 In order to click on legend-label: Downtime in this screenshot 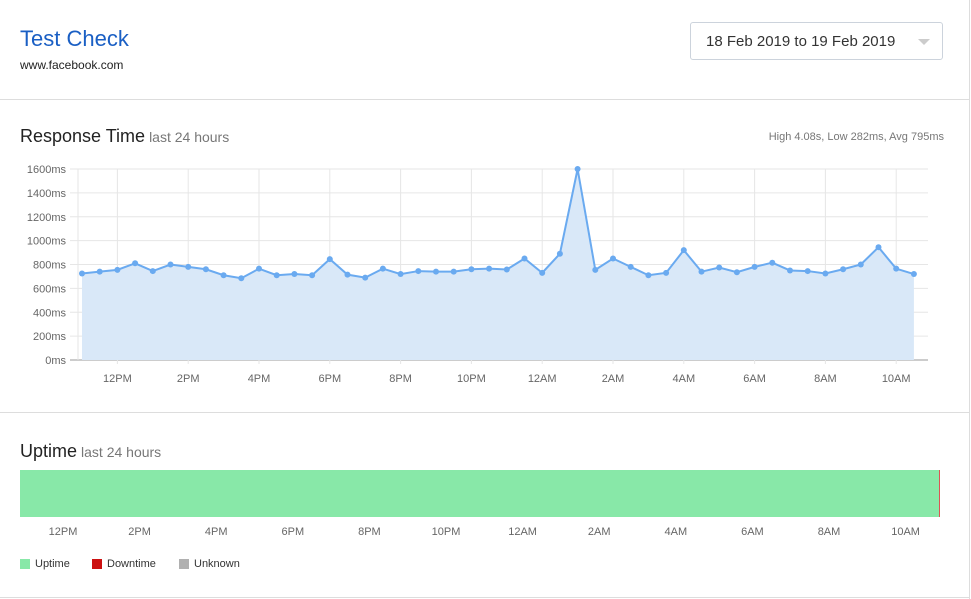, I will do `click(131, 564)`.